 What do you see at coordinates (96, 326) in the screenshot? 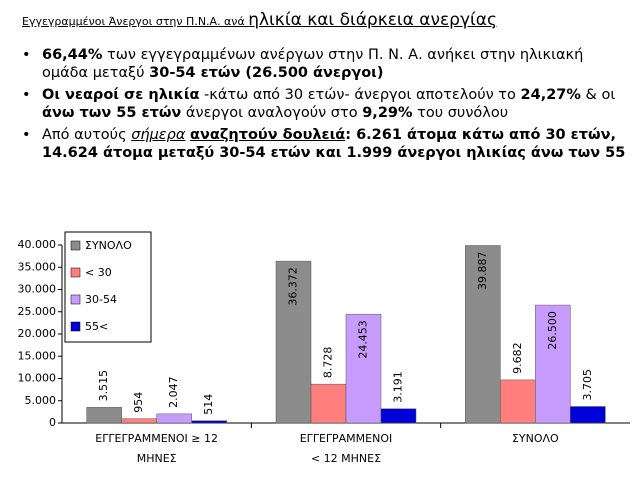
I see `legend-label: 55<` at bounding box center [96, 326].